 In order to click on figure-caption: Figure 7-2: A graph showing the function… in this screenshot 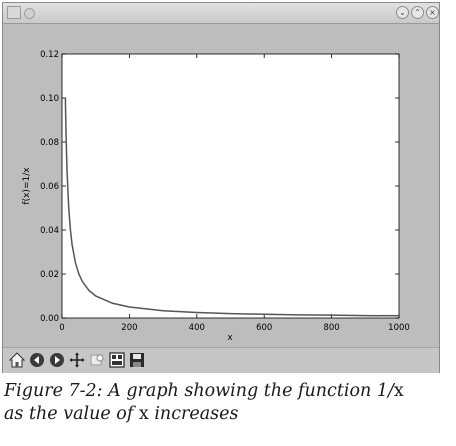, I will do `click(229, 403)`.